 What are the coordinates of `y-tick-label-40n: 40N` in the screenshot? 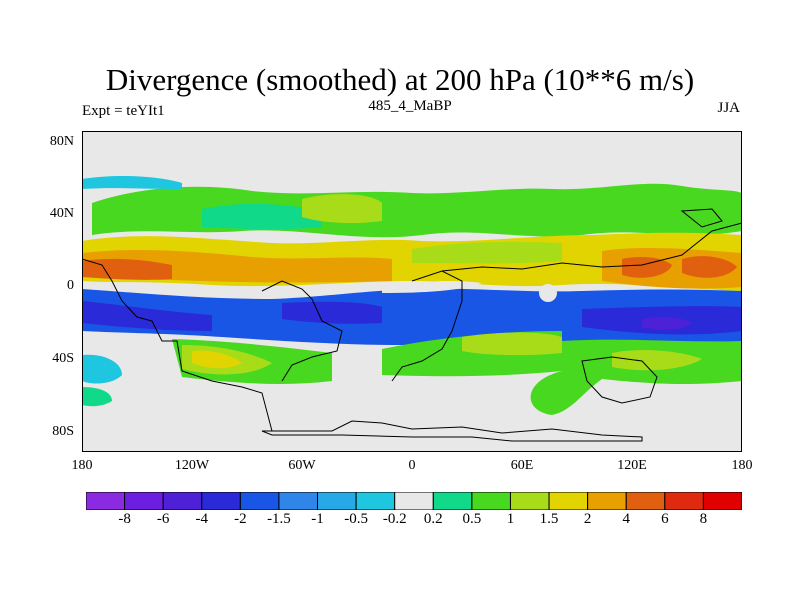 It's located at (61, 213).